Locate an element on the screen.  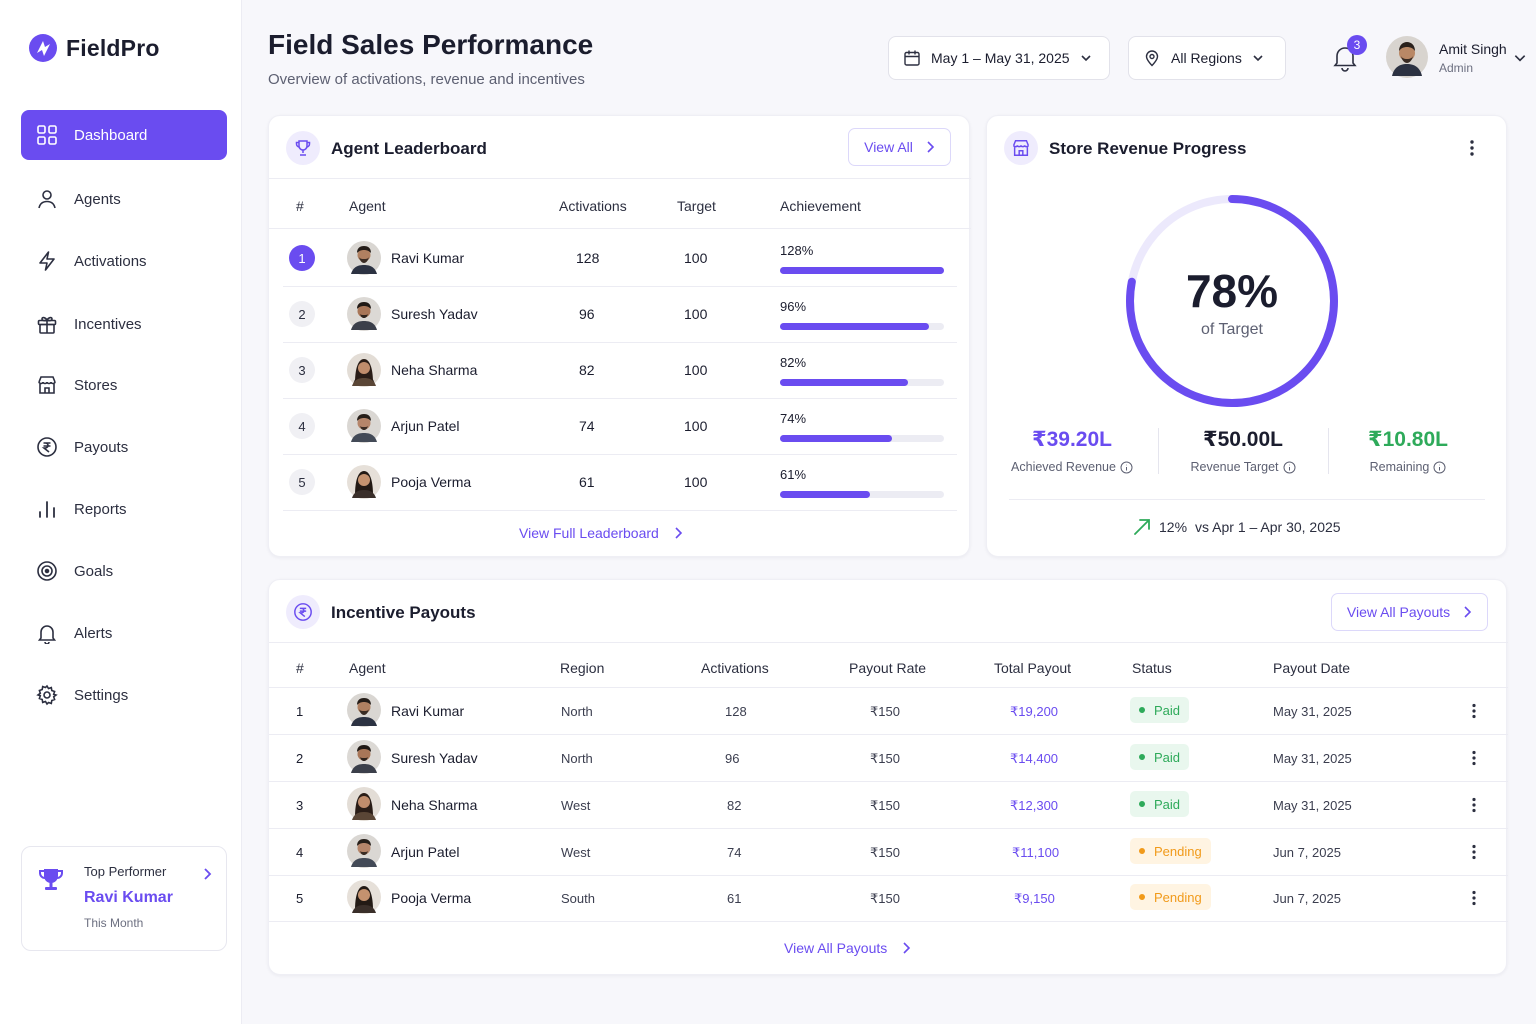
total-payout-value: ₹9,150 is located at coordinates (1034, 898).